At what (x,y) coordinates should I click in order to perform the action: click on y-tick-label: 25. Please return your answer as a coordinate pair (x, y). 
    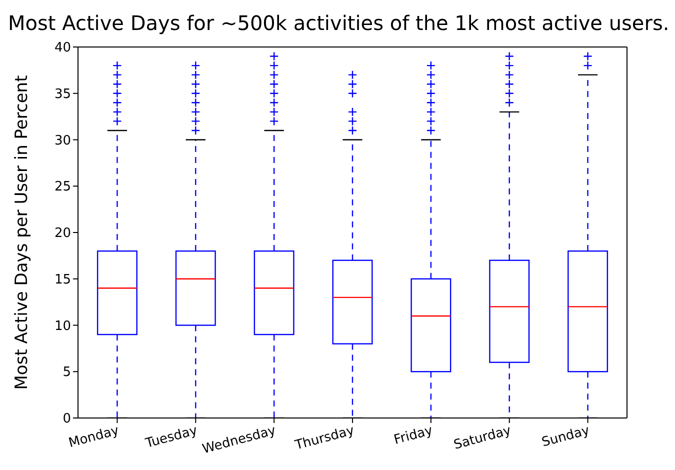
    Looking at the image, I should click on (62, 187).